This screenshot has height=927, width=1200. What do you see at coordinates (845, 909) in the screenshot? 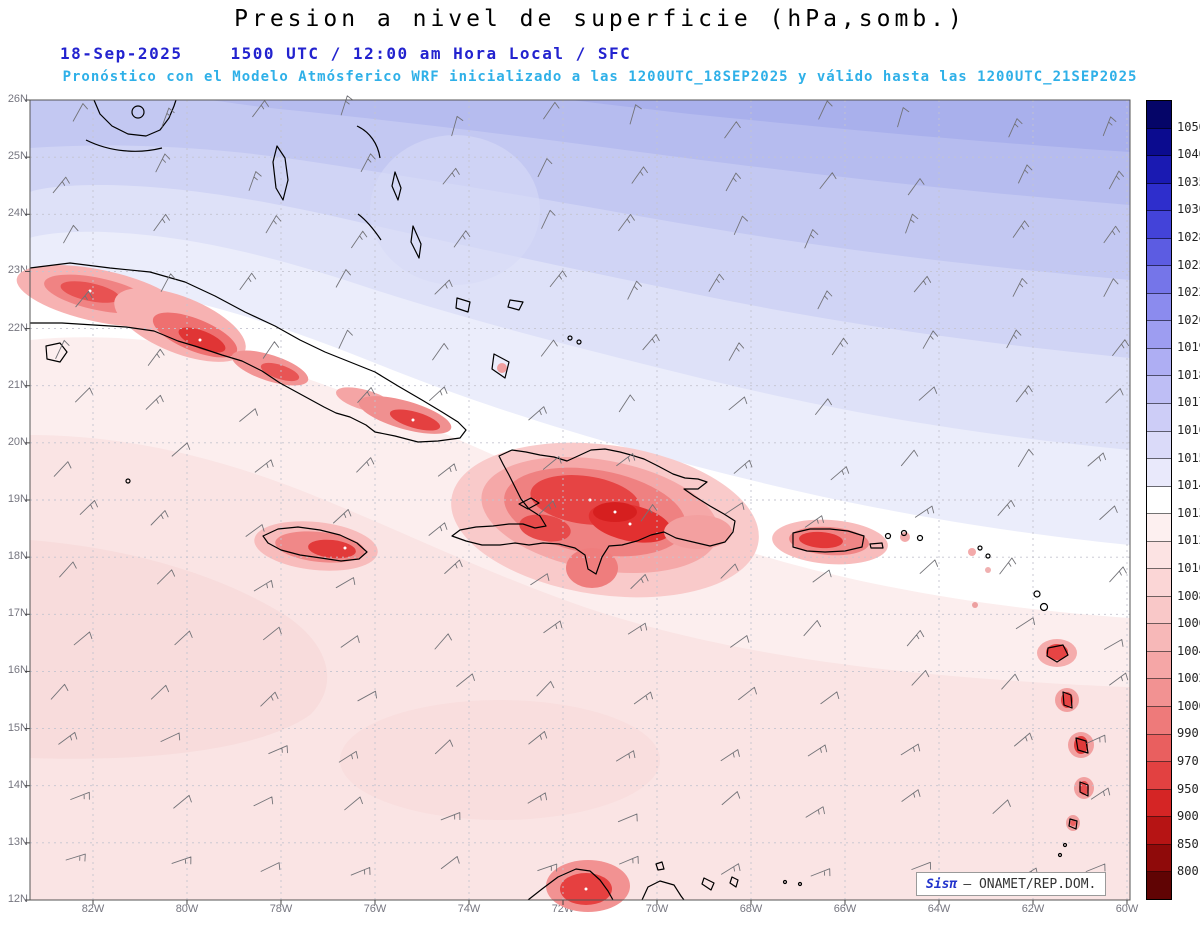
I see `lon-tick-label: 66W` at bounding box center [845, 909].